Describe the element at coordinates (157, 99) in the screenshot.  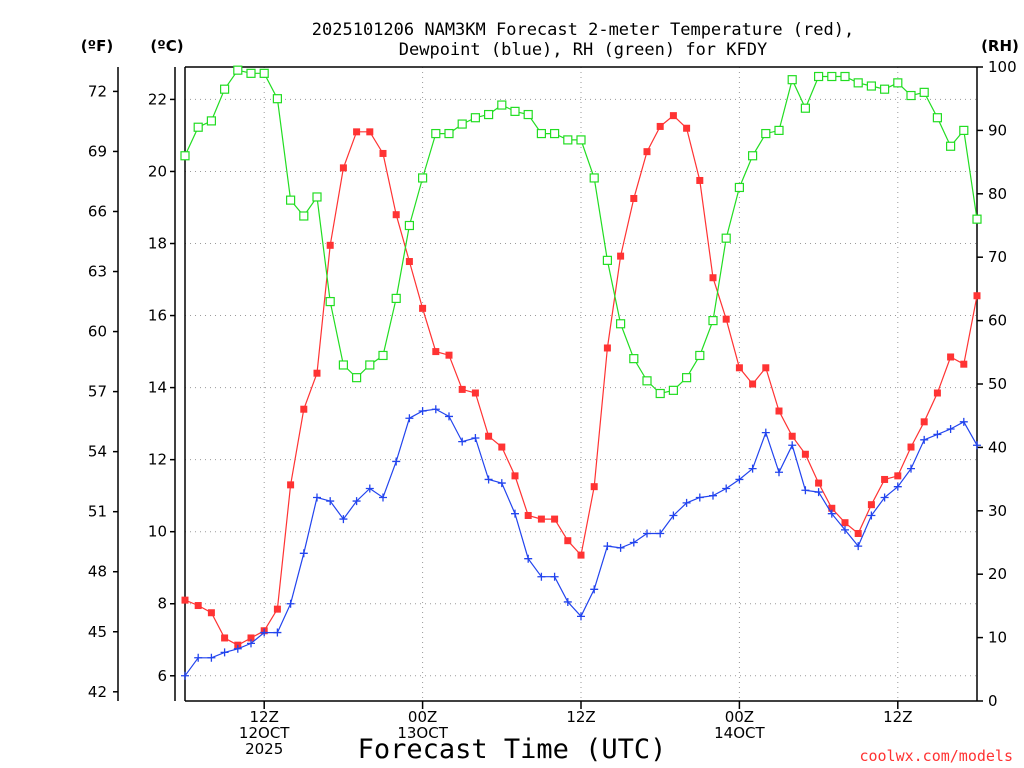
I see `celsius-tick-label: 22` at that location.